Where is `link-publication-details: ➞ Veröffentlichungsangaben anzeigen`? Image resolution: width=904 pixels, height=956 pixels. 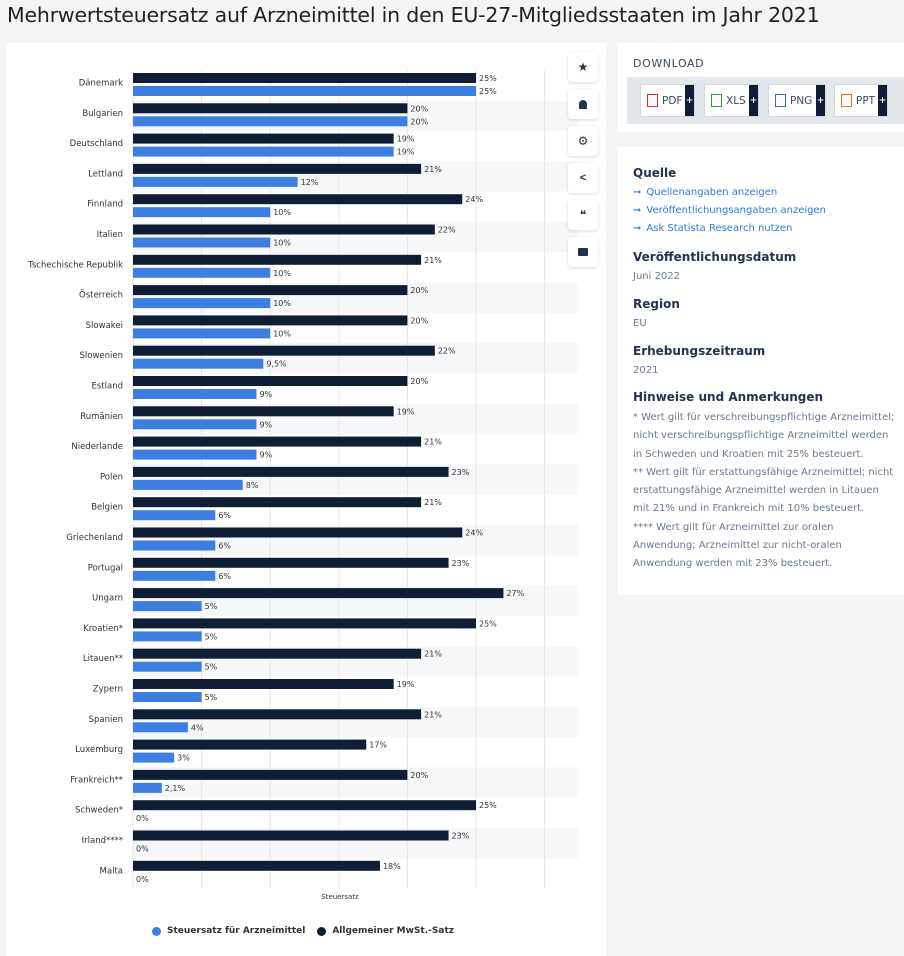
link-publication-details: ➞ Veröffentlichungsangaben anzeigen is located at coordinates (729, 210).